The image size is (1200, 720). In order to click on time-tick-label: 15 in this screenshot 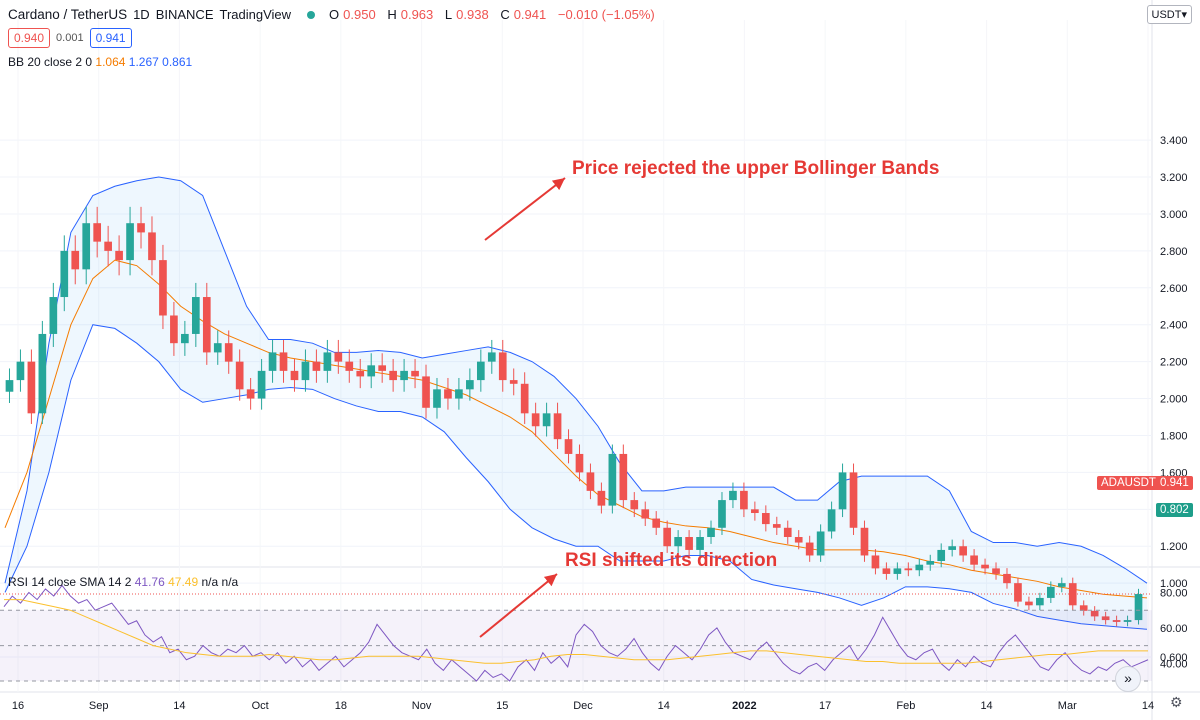, I will do `click(502, 706)`.